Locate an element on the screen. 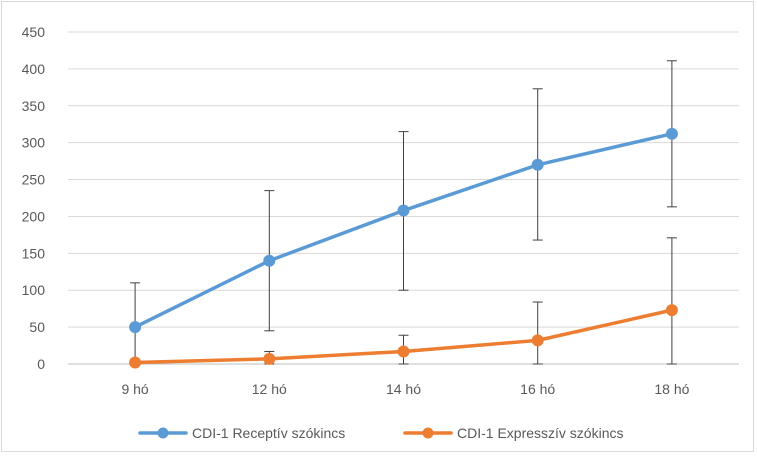 This screenshot has width=757, height=458. y-tick-label: 50 is located at coordinates (37, 327).